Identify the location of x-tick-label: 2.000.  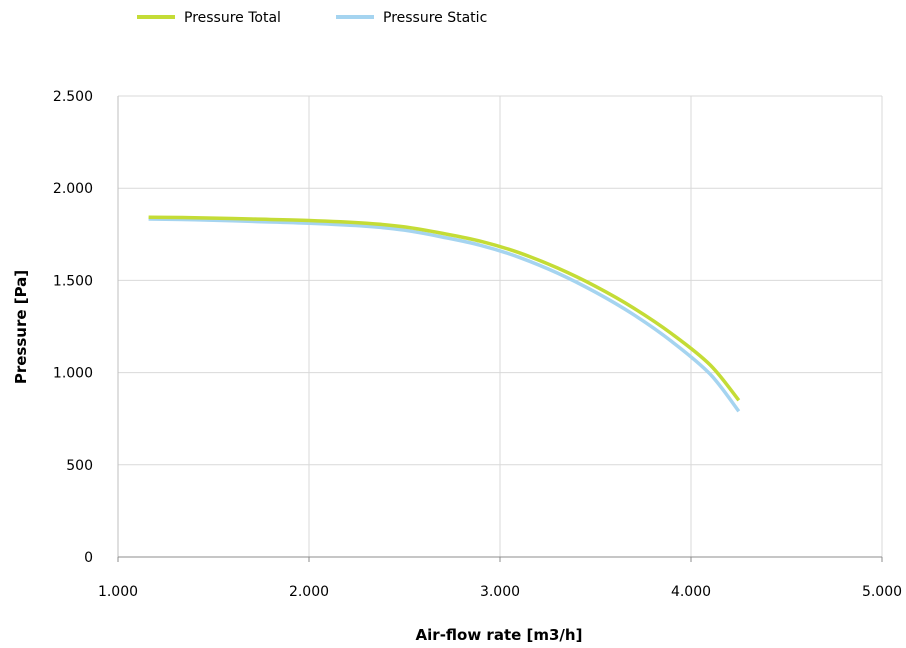
(309, 592).